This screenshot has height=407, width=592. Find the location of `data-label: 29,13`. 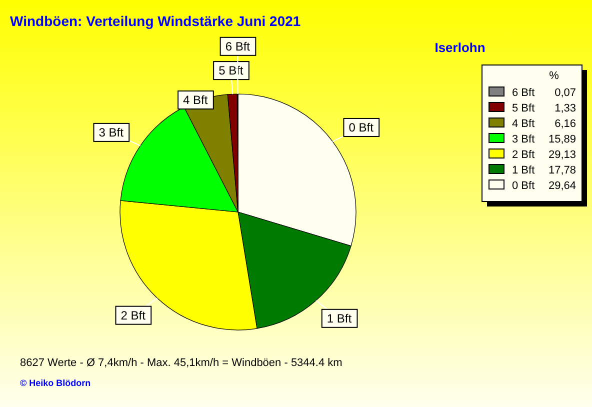

data-label: 29,13 is located at coordinates (562, 155).